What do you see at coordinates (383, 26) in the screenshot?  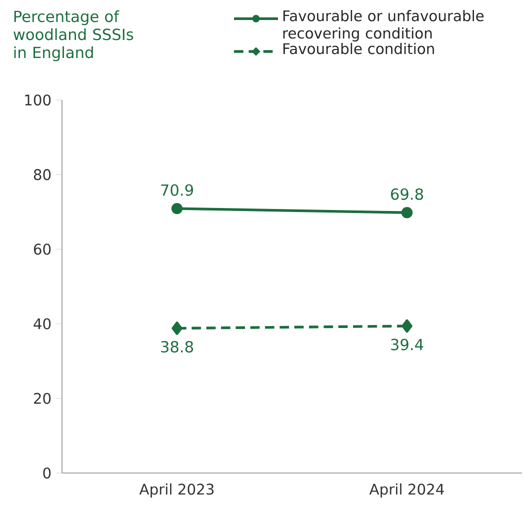 I see `legend-label: Favourable or unfavourable recovering condition` at bounding box center [383, 26].